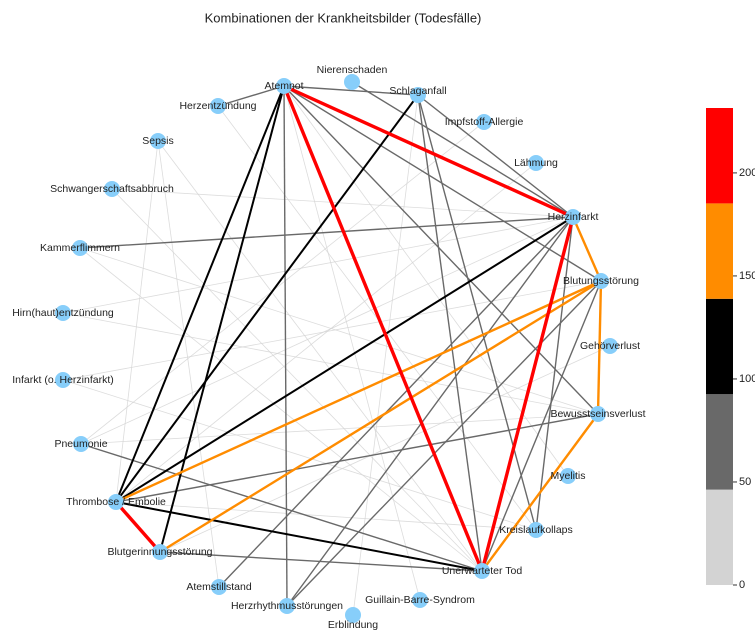 The image size is (755, 633). I want to click on node-label: Bewusstseinsverlust, so click(597, 414).